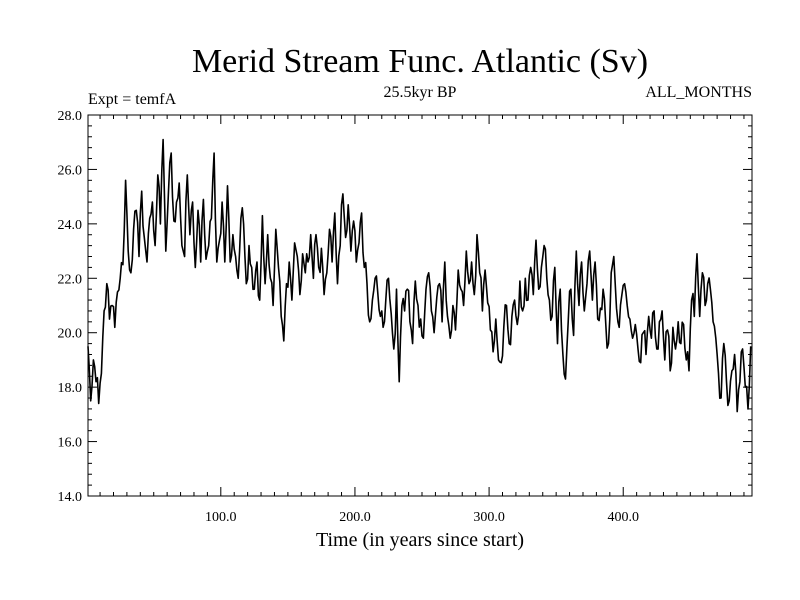 This screenshot has height=600, width=800. Describe the element at coordinates (70, 170) in the screenshot. I see `y-tick-label: 26.0` at that location.